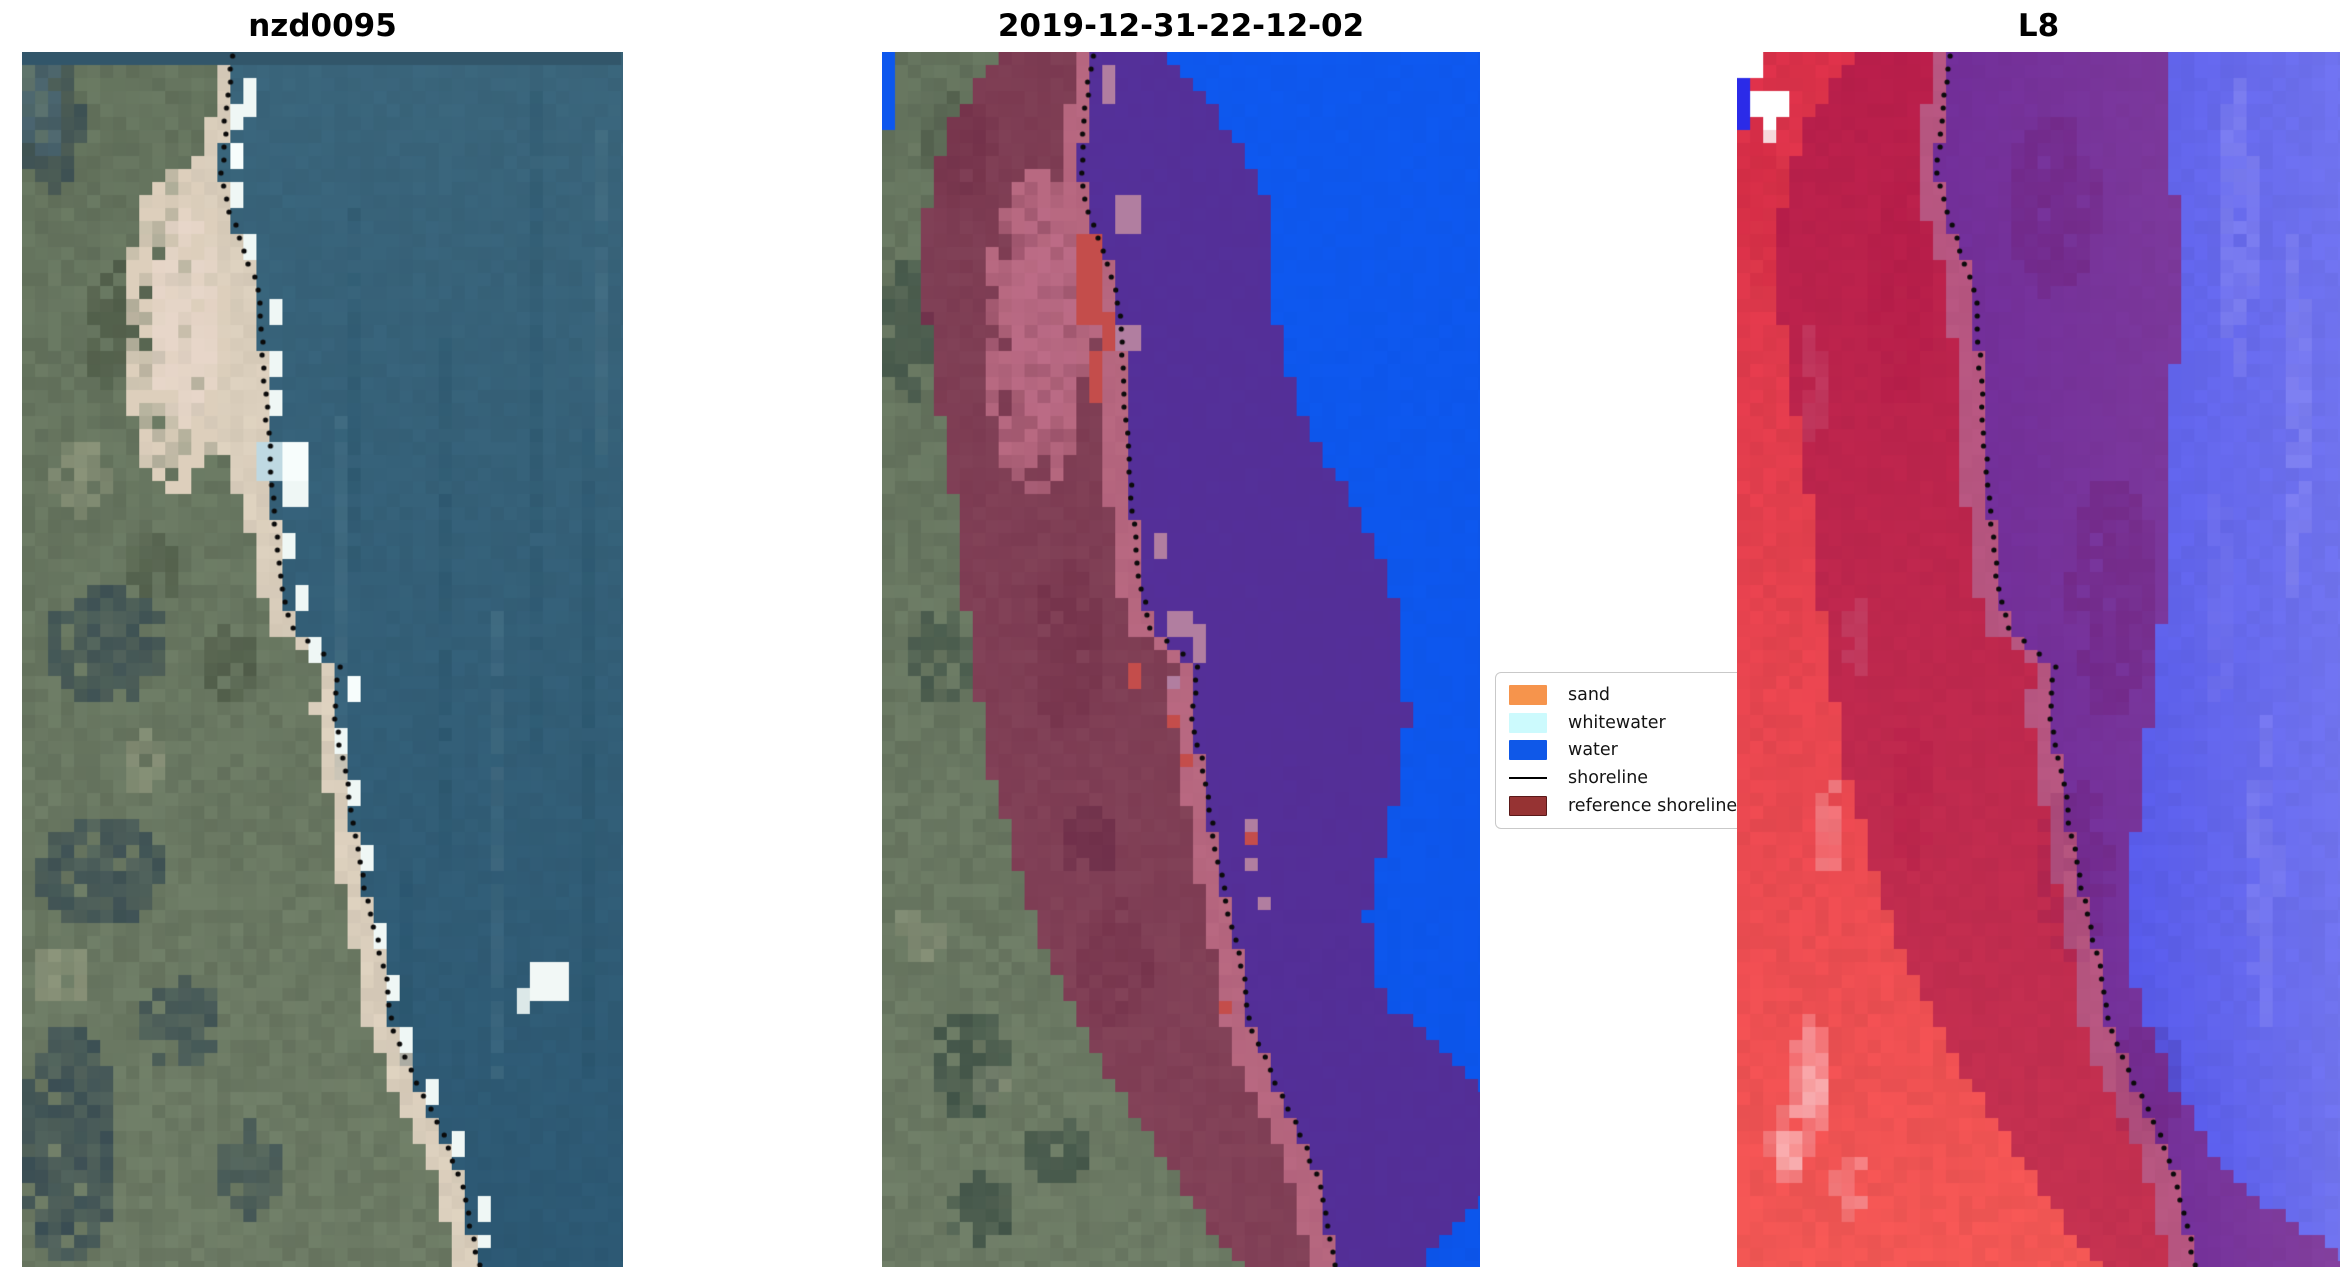  What do you see at coordinates (1528, 722) in the screenshot?
I see `whitewater-swatch` at bounding box center [1528, 722].